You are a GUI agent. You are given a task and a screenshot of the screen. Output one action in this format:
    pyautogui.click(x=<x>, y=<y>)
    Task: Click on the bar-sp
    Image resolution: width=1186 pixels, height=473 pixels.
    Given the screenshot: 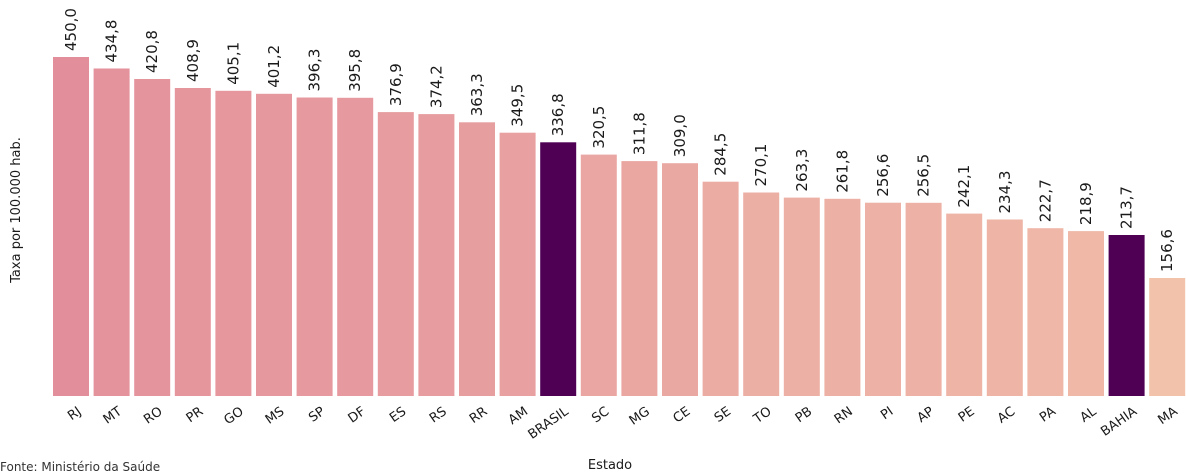 What is the action you would take?
    pyautogui.click(x=314, y=246)
    